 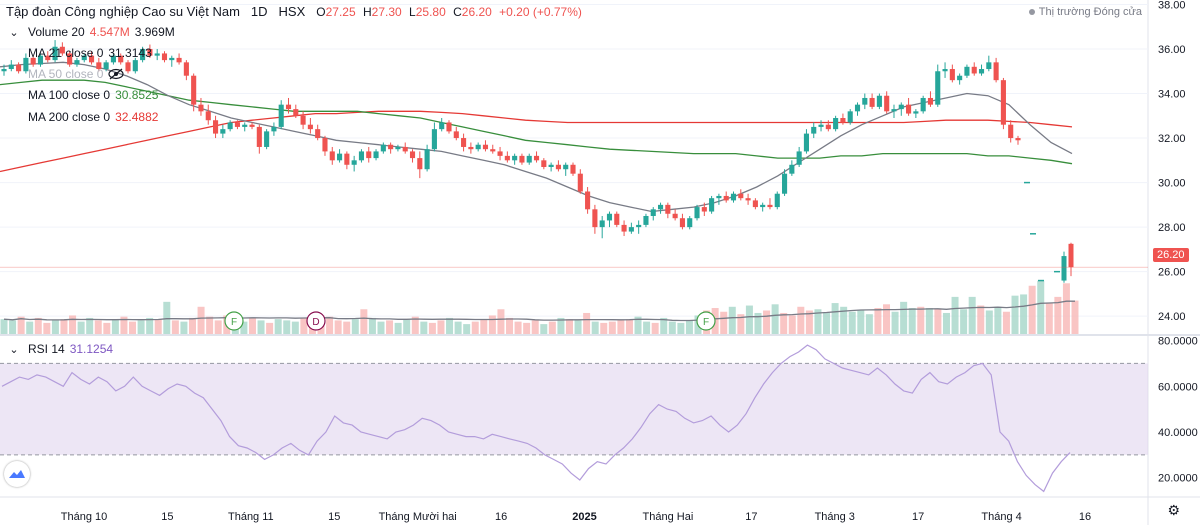 What do you see at coordinates (14, 349) in the screenshot?
I see `collapse-rsi-button: ⌄` at bounding box center [14, 349].